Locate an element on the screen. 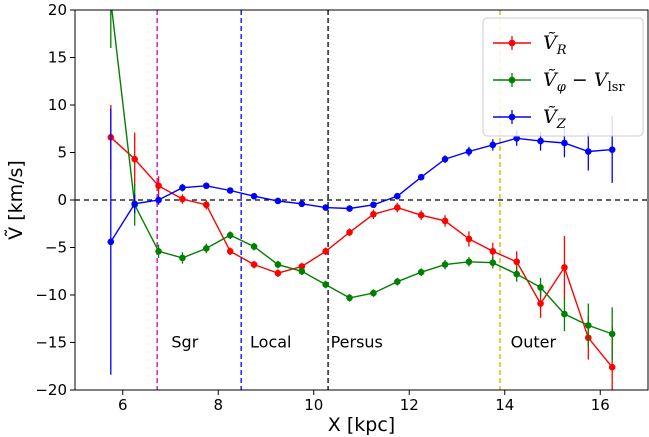 The image size is (649, 437). region-labels: Sgr Local Persus Outer is located at coordinates (363, 342).